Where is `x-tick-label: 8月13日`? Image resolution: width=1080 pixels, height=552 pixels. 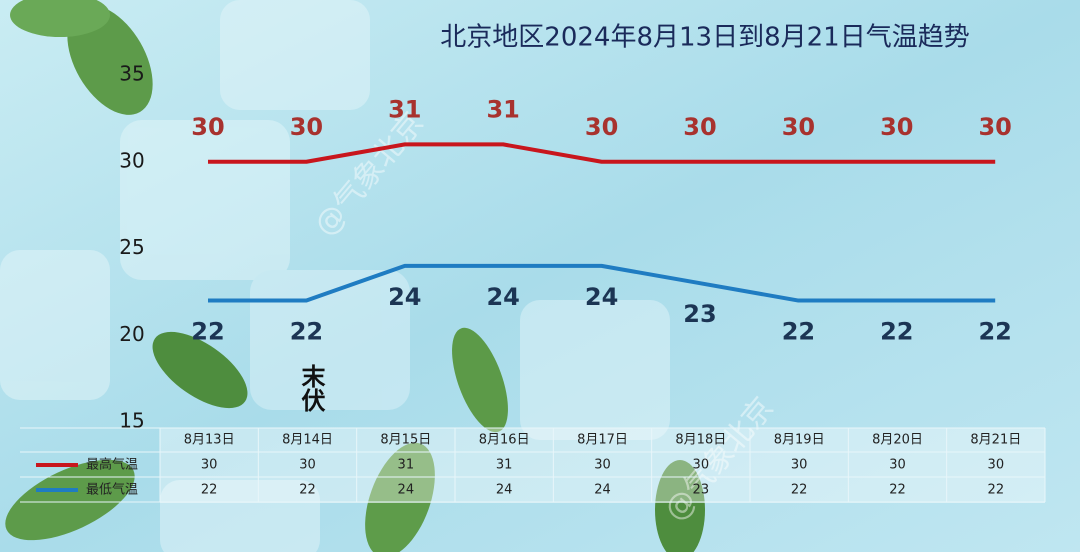 x-tick-label: 8月13日 is located at coordinates (209, 440).